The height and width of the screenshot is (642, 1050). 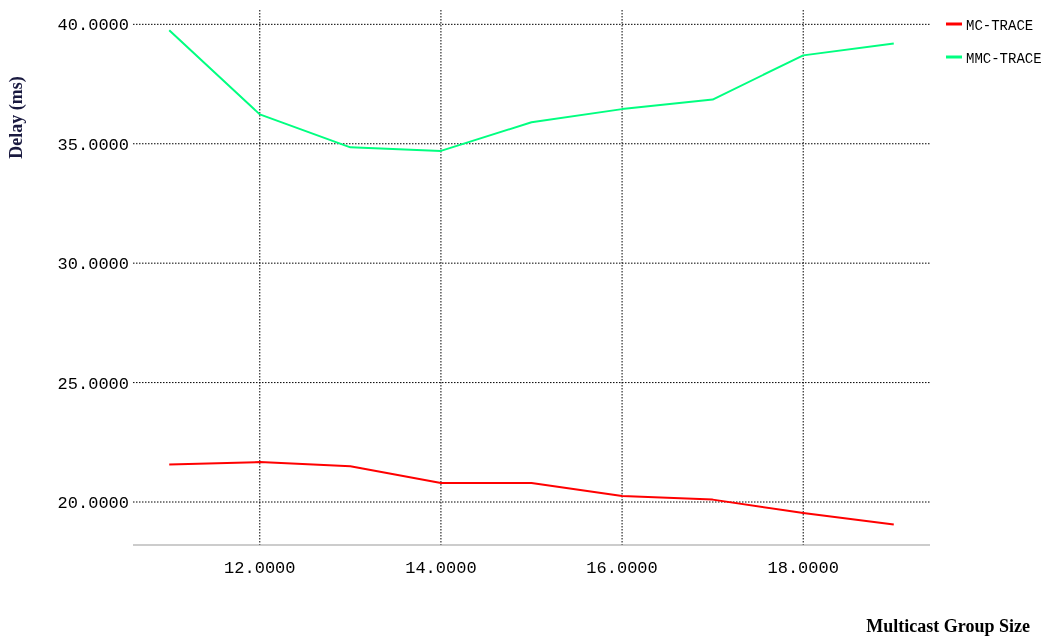 I want to click on y-axis-title: Delay (ms), so click(x=16, y=117).